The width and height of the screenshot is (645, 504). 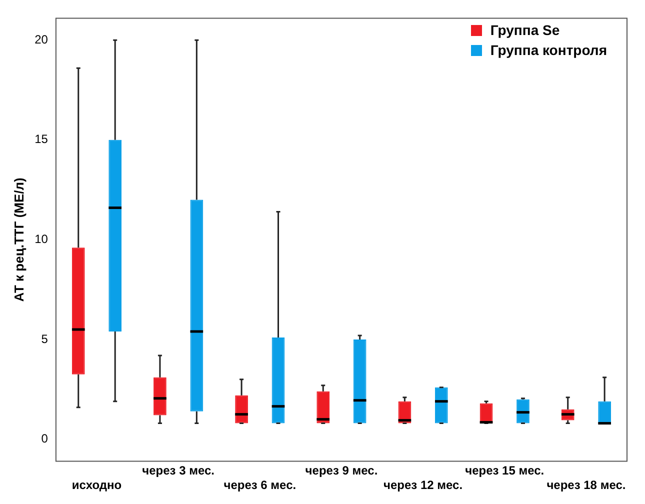 What do you see at coordinates (525, 30) in the screenshot?
I see `legend-label: Группа Se` at bounding box center [525, 30].